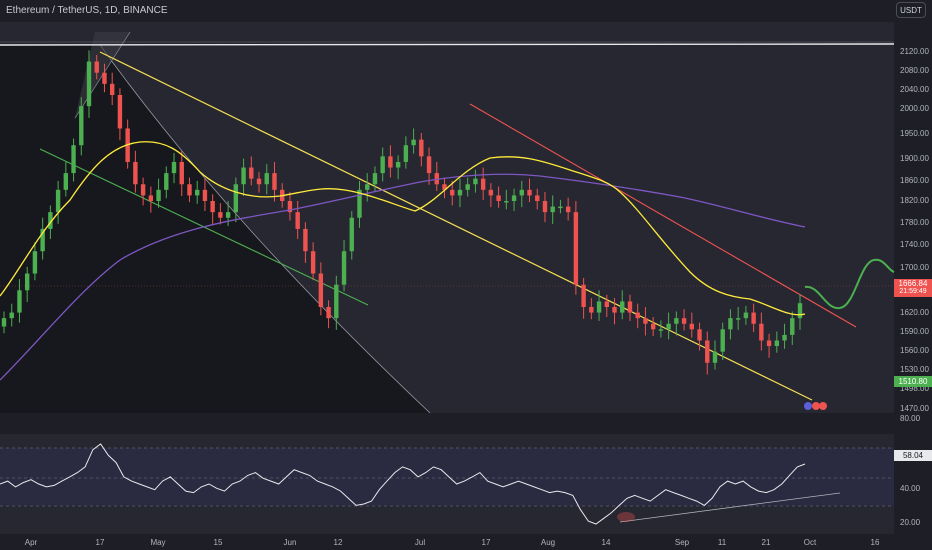 The width and height of the screenshot is (932, 550). What do you see at coordinates (157, 542) in the screenshot?
I see `time-tick-label: May` at bounding box center [157, 542].